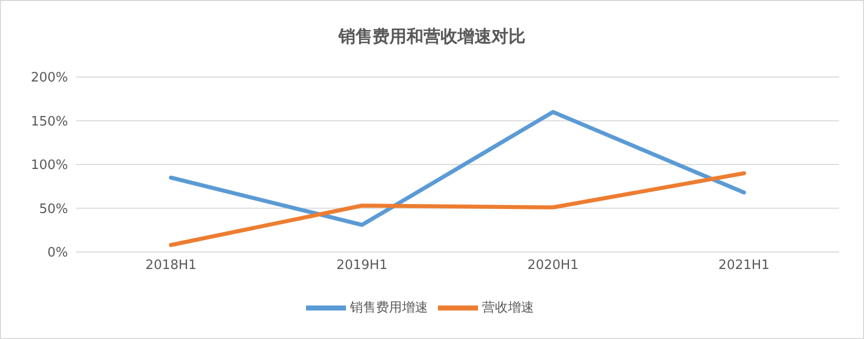 The image size is (864, 339). Describe the element at coordinates (457, 209) in the screenshot. I see `line-series` at that location.